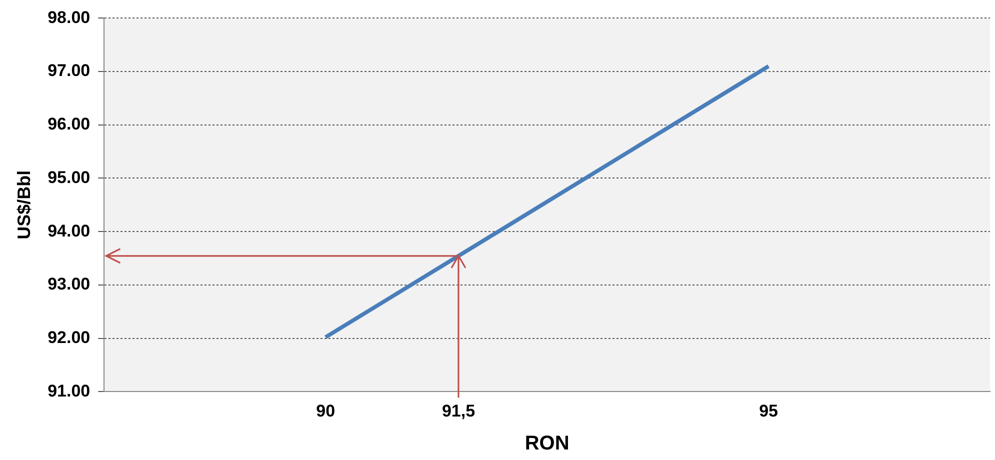  Describe the element at coordinates (326, 410) in the screenshot. I see `x-tick-label: 90` at that location.